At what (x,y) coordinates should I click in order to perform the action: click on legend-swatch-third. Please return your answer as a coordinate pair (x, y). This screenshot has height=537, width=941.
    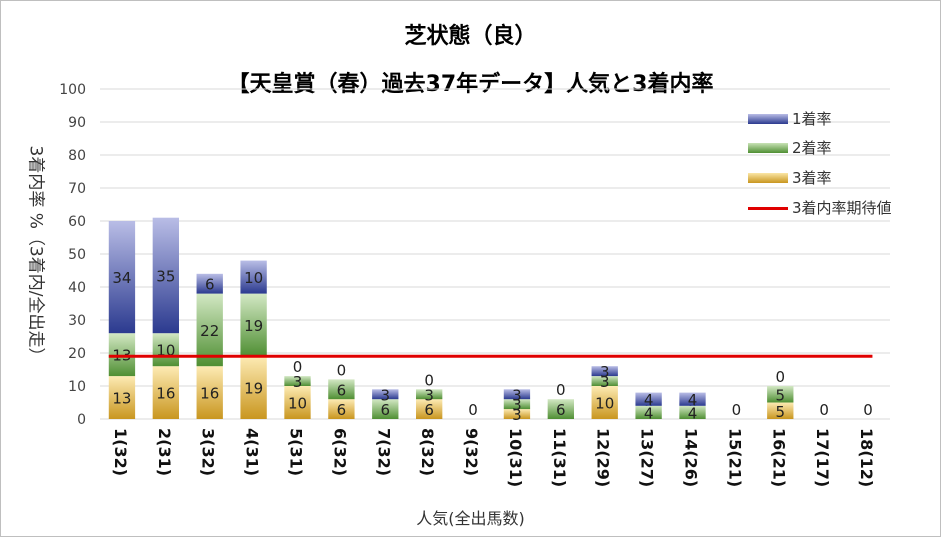
    Looking at the image, I should click on (768, 178).